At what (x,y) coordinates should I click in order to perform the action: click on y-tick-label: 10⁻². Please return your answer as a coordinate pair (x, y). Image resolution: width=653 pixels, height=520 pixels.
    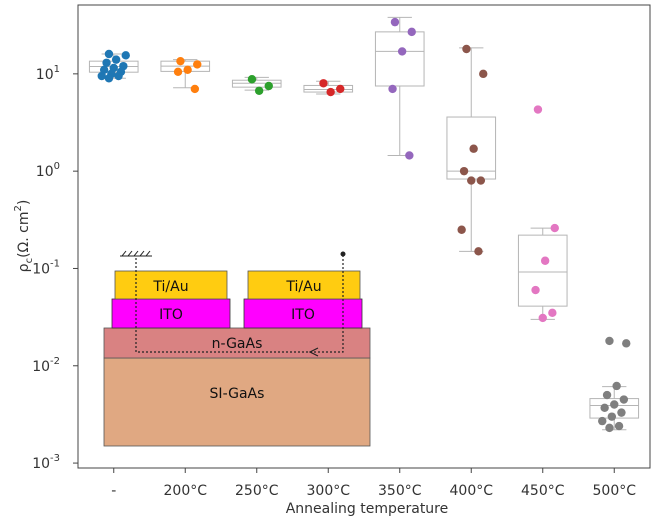
    Looking at the image, I should click on (46, 365).